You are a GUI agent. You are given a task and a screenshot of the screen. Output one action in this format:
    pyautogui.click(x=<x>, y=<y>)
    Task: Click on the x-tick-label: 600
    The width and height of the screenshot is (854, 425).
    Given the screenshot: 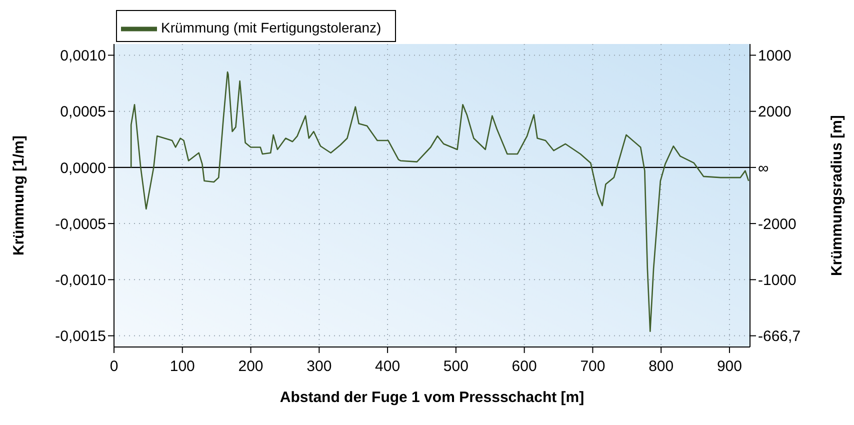 What is the action you would take?
    pyautogui.click(x=524, y=366)
    